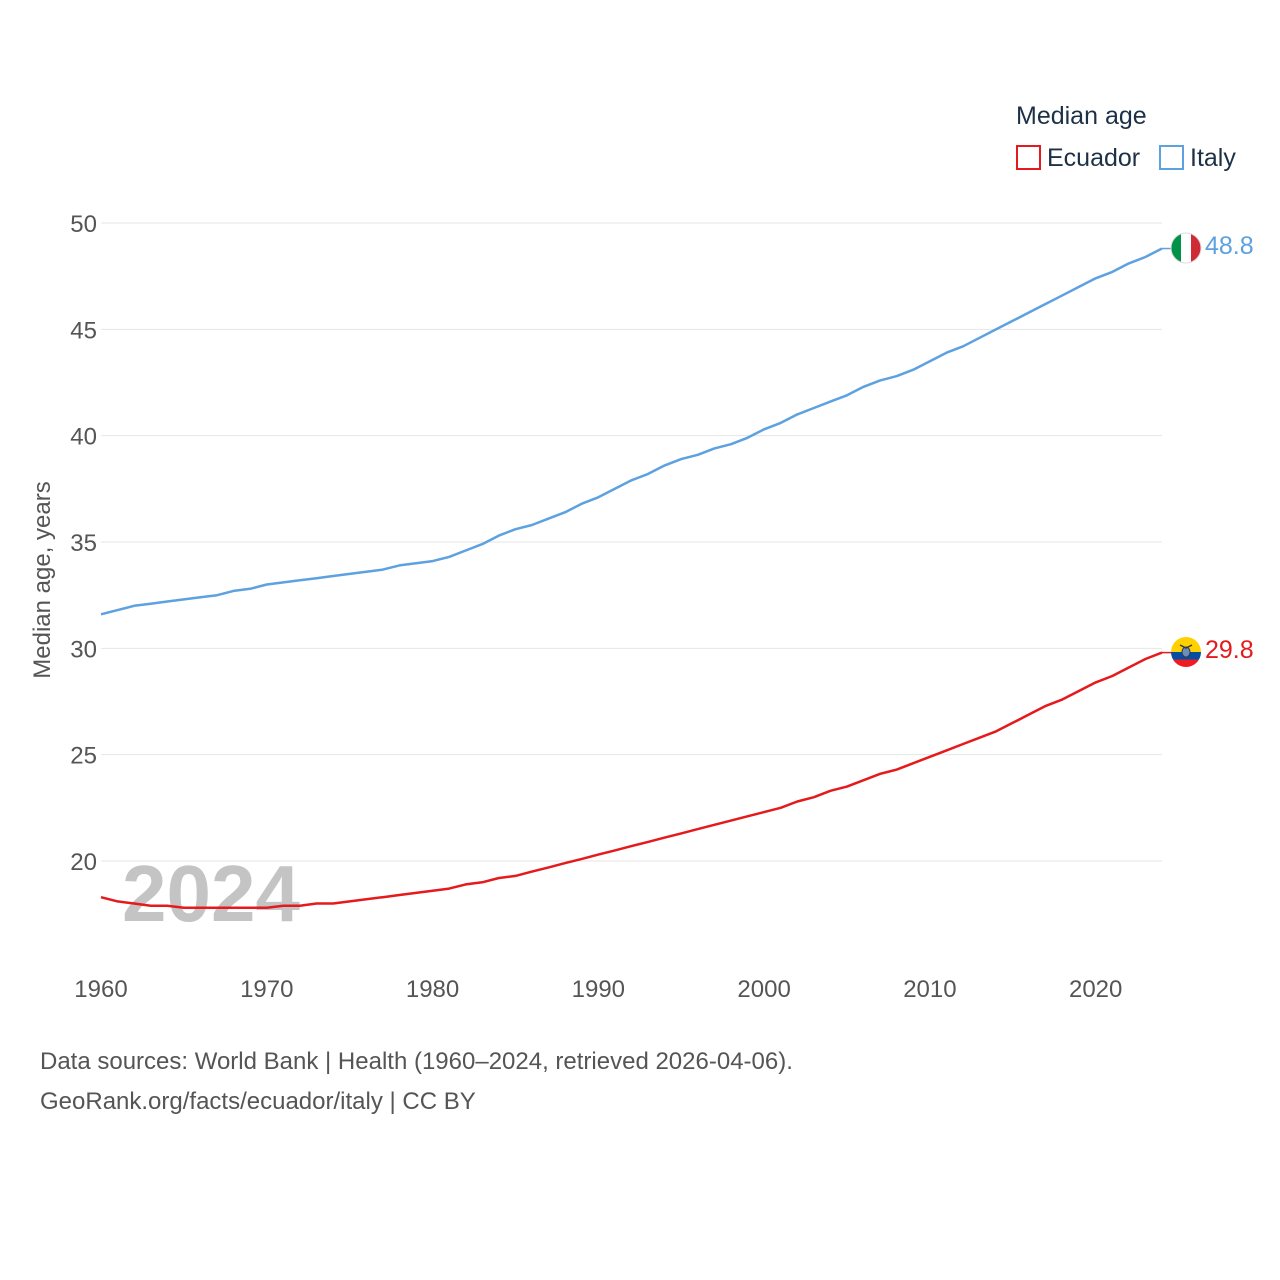 The image size is (1280, 1280). I want to click on x-tick-label-2000: 2000, so click(763, 989).